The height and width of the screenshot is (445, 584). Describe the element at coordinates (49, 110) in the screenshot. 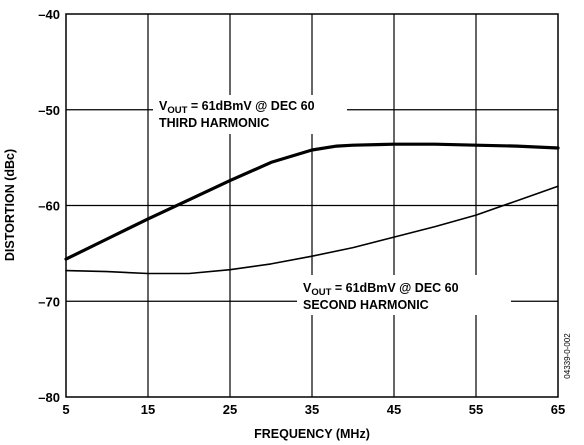

I see `y-tick-label: –50` at that location.